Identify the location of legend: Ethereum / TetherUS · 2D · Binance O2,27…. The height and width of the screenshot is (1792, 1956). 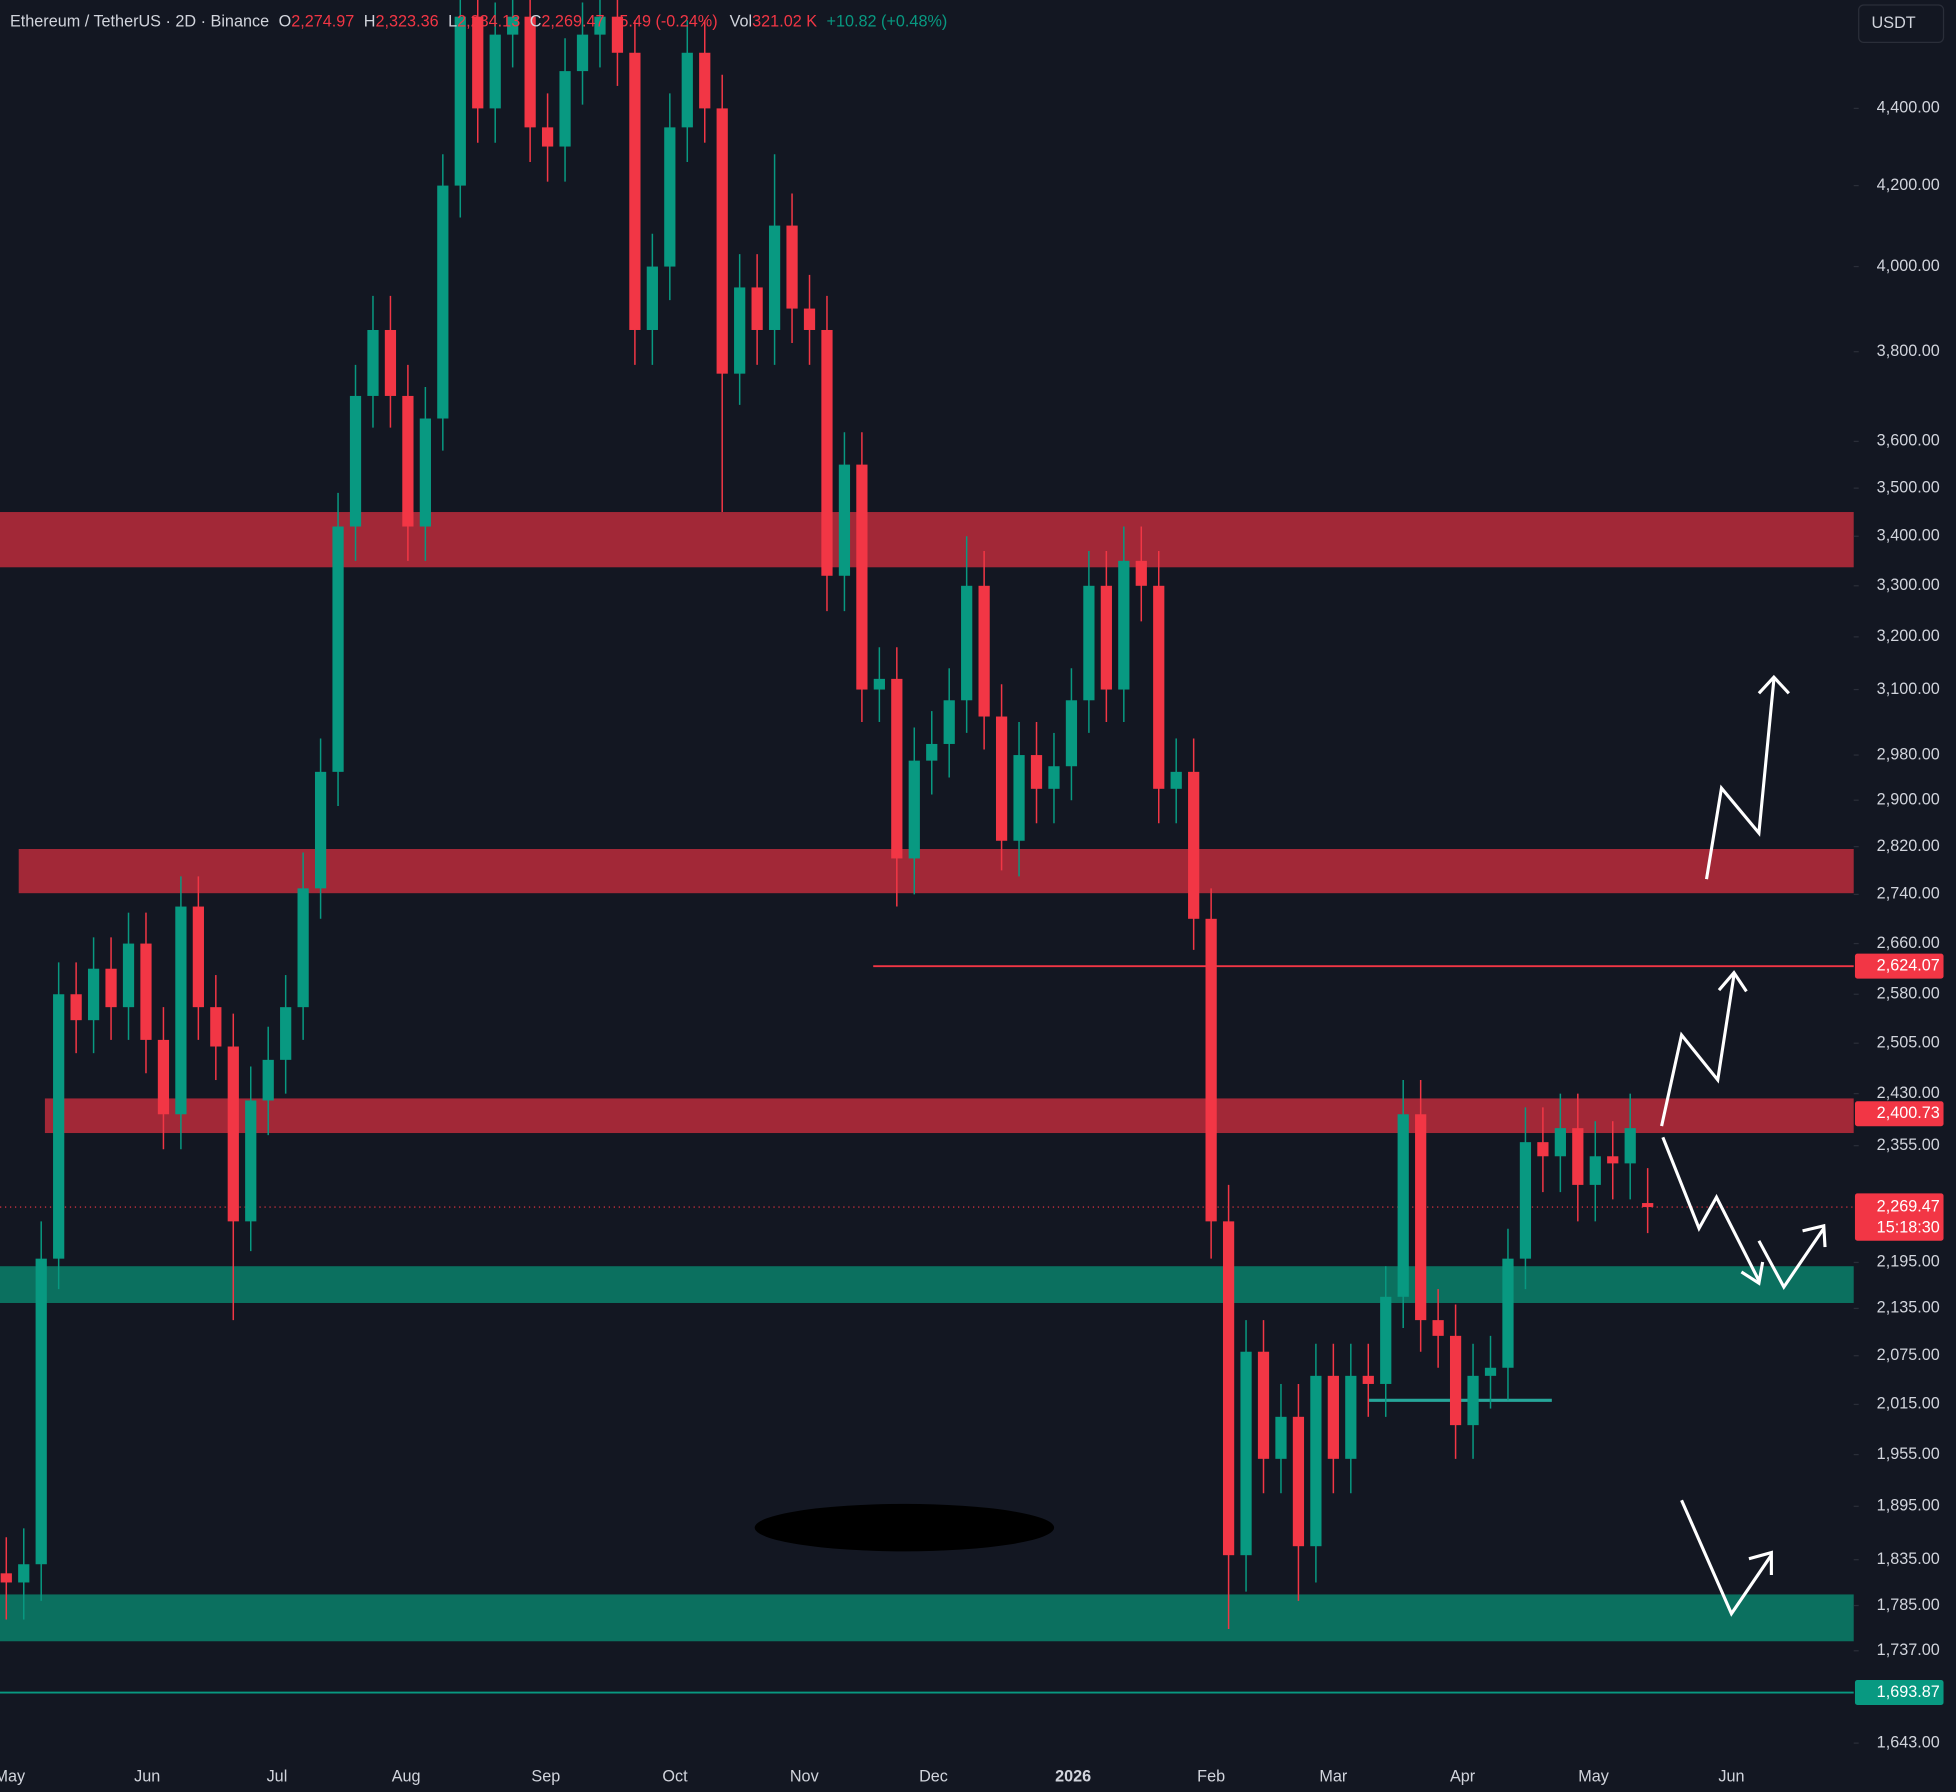
(478, 22).